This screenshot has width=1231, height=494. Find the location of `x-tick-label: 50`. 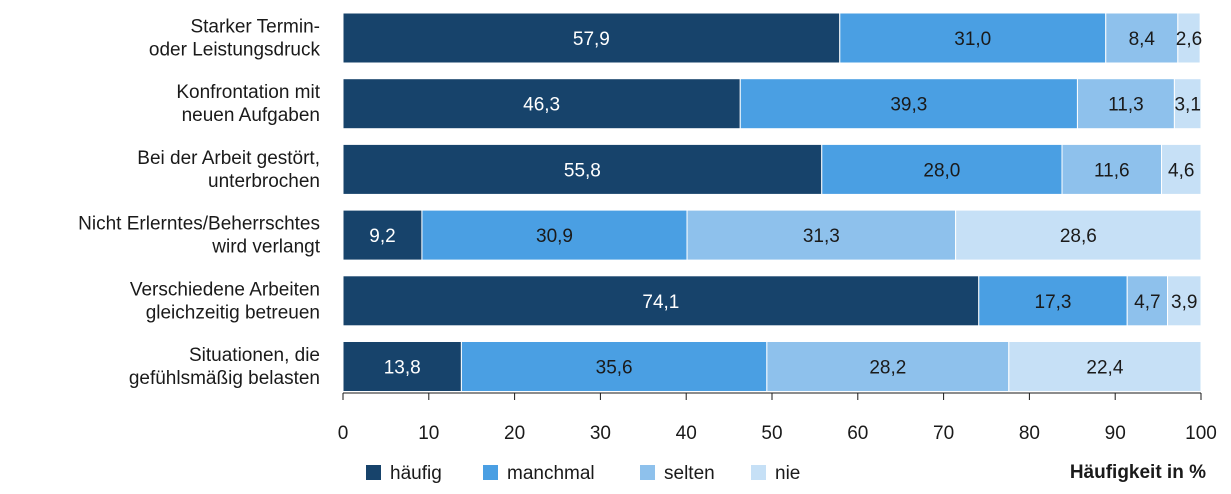

x-tick-label: 50 is located at coordinates (771, 433).